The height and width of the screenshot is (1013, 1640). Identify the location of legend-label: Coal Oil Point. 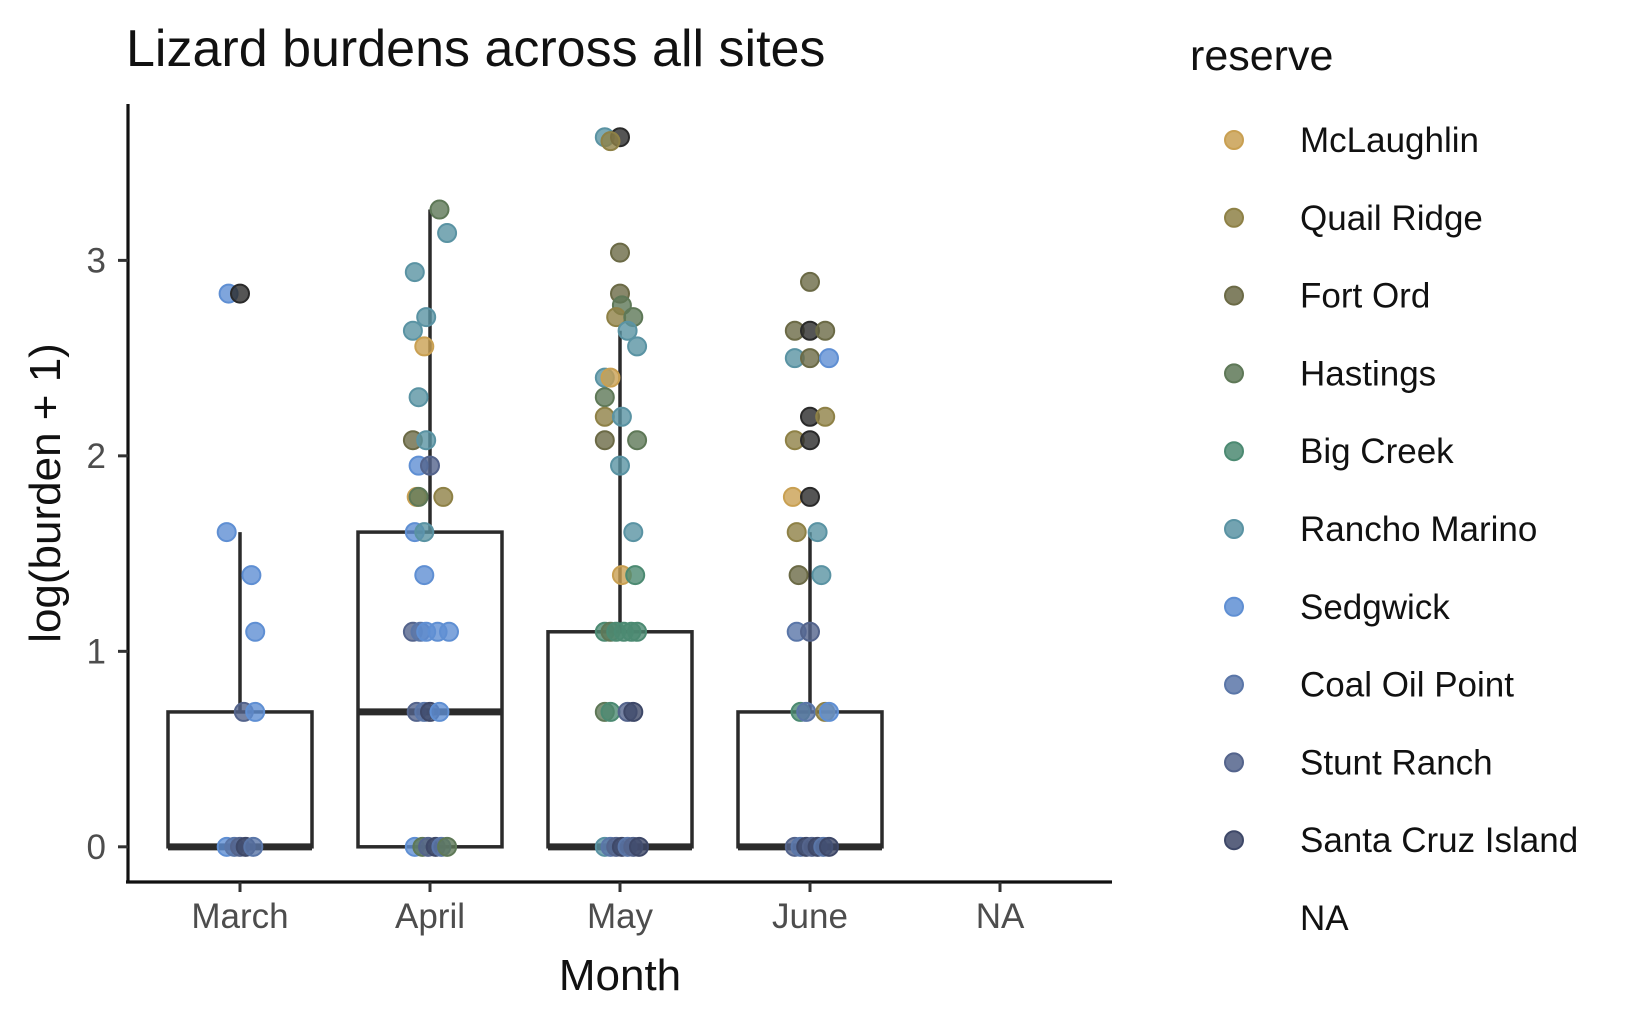
(1407, 685).